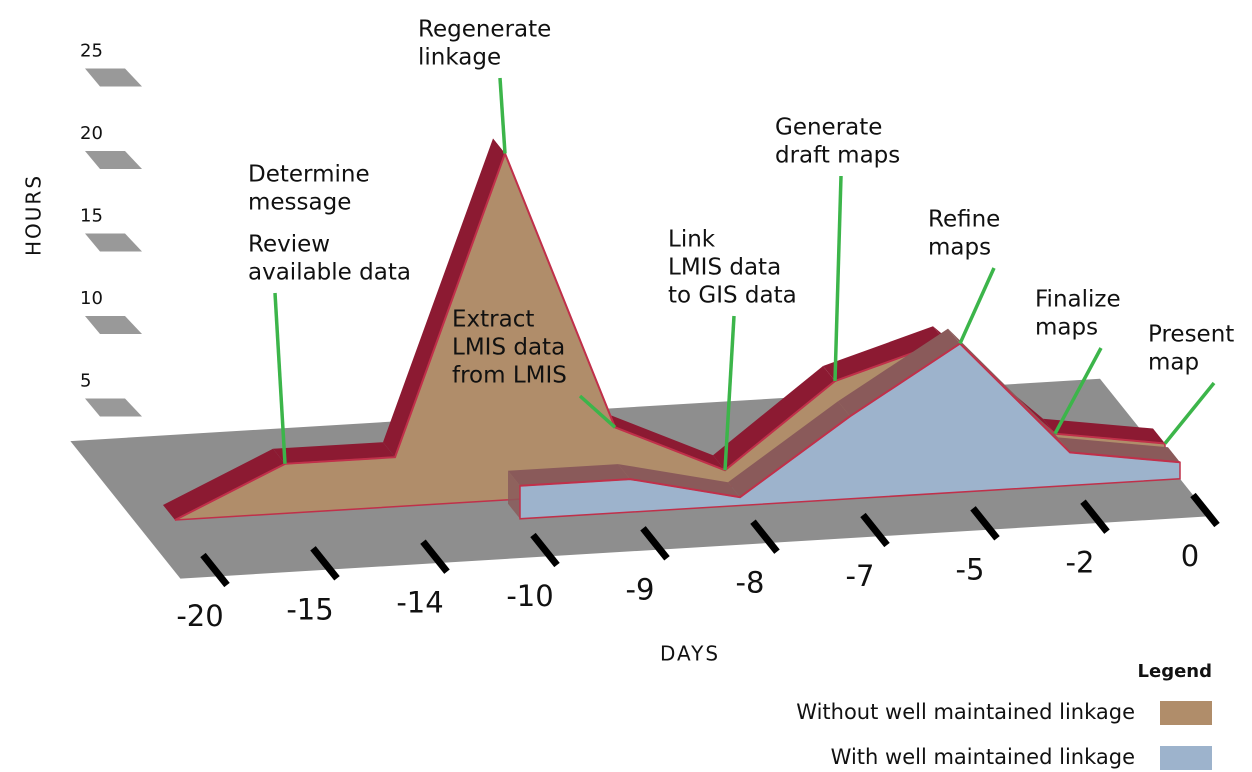 This screenshot has height=772, width=1252. I want to click on annotation-text: linkage, so click(459, 58).